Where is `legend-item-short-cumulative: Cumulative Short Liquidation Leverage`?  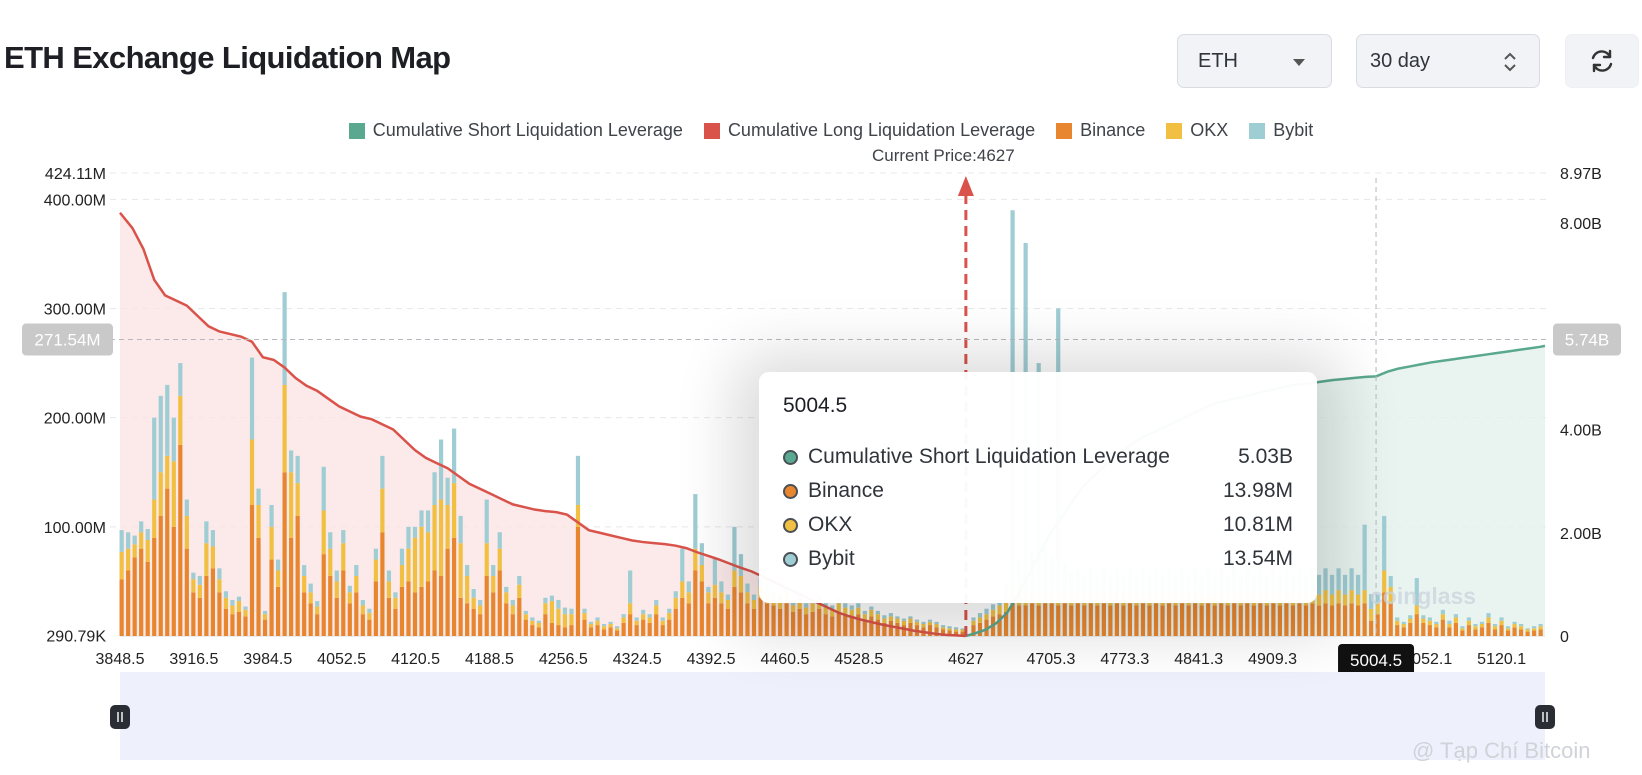
legend-item-short-cumulative: Cumulative Short Liquidation Leverage is located at coordinates (515, 130).